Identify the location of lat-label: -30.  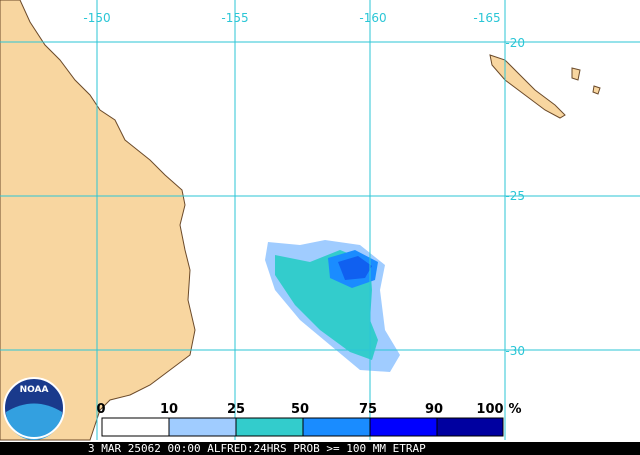
(515, 351).